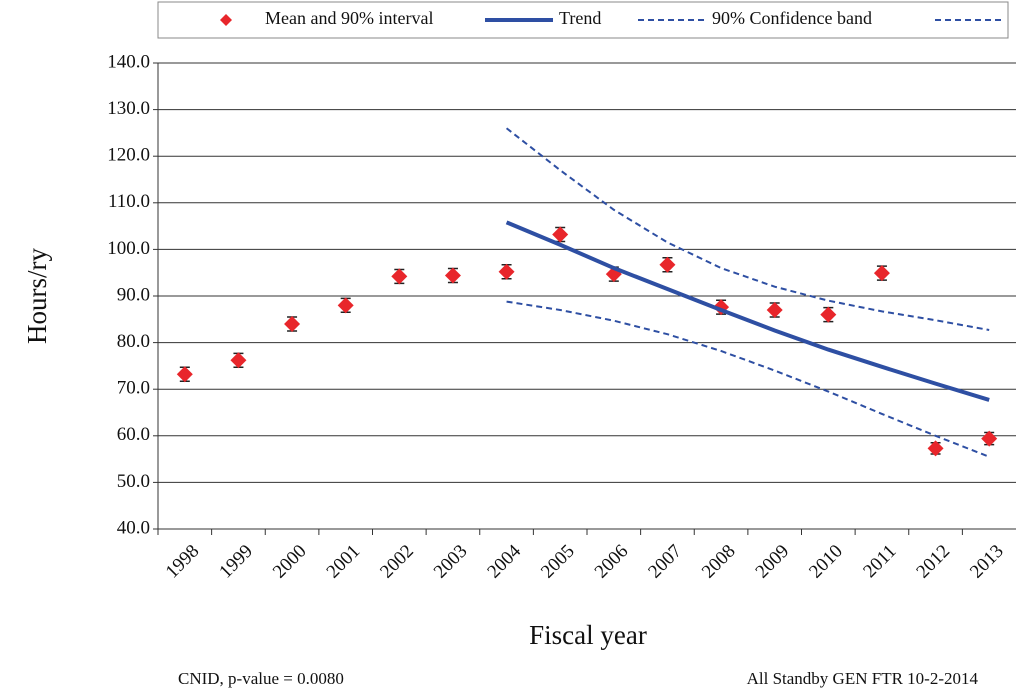 The height and width of the screenshot is (698, 1018). Describe the element at coordinates (133, 294) in the screenshot. I see `y-tick-label: 90.0` at that location.